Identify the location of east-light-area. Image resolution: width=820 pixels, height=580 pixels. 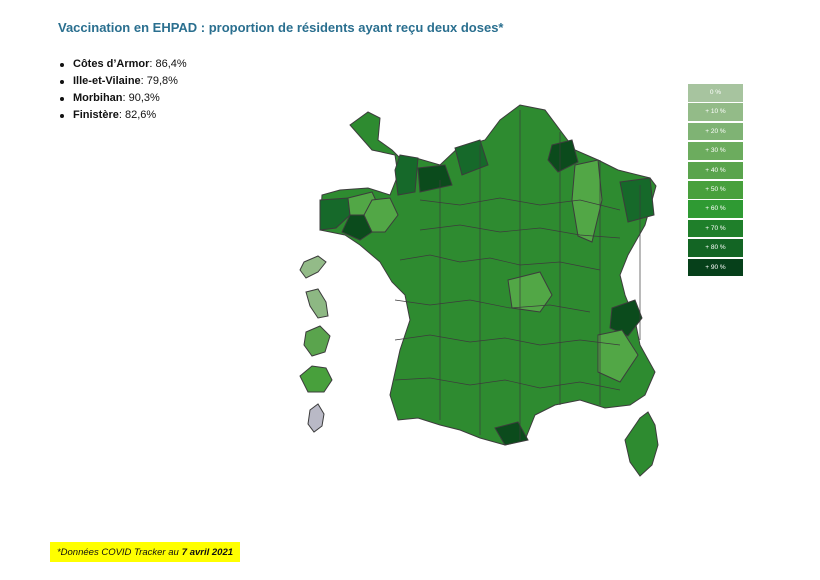
(587, 201).